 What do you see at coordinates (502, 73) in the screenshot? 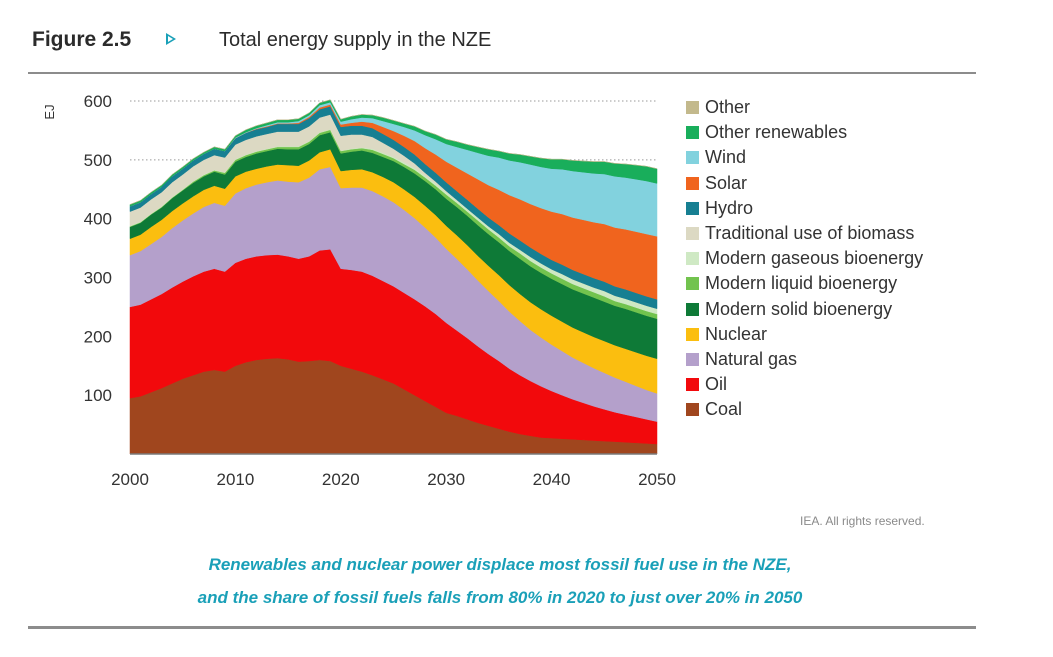
I see `top-divider` at bounding box center [502, 73].